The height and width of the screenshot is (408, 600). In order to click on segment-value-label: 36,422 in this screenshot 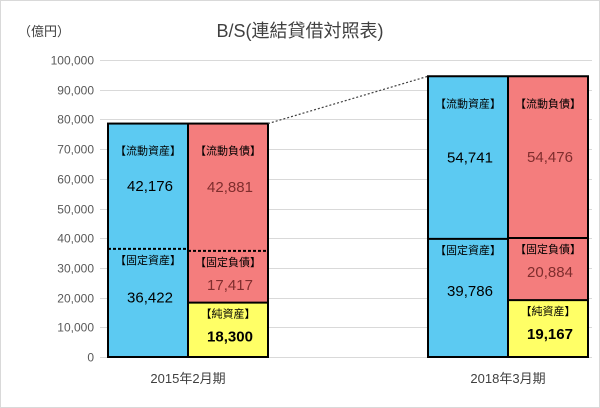, I will do `click(150, 298)`.